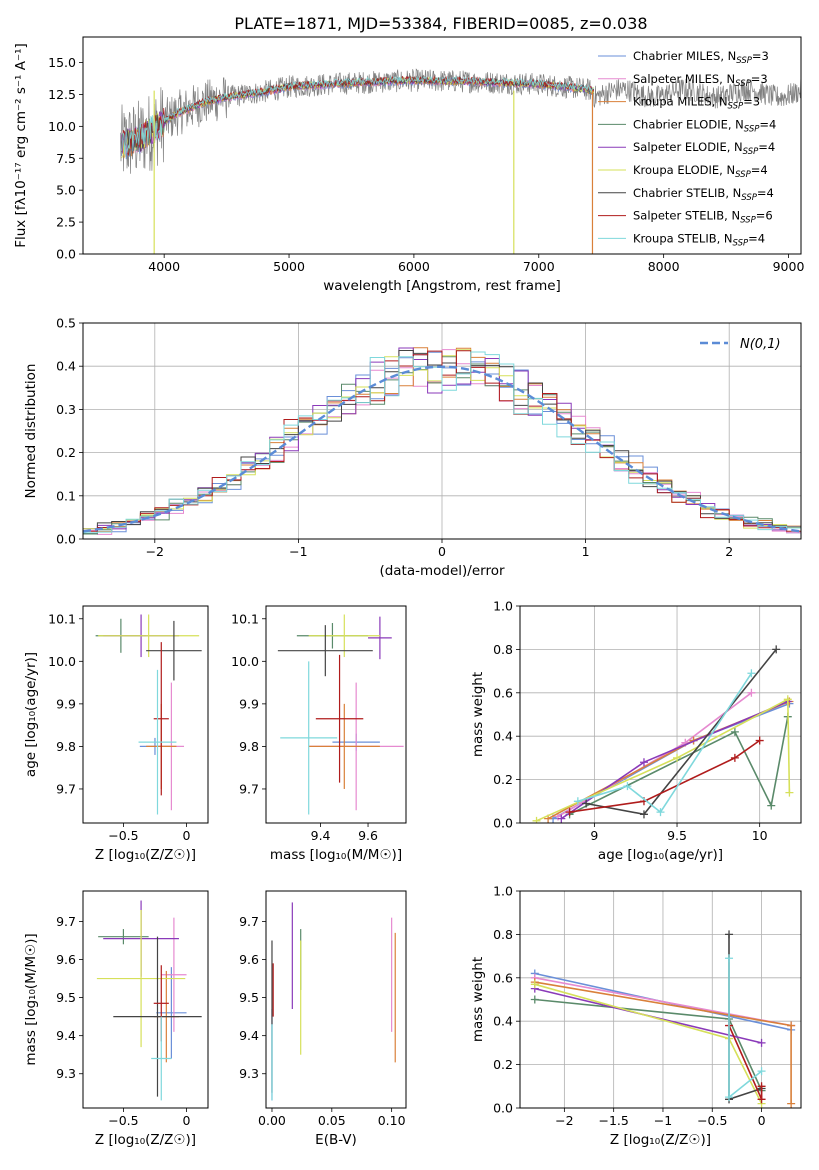 This screenshot has height=1170, width=819. What do you see at coordinates (789, 266) in the screenshot?
I see `x-tick-label: 9000` at bounding box center [789, 266].